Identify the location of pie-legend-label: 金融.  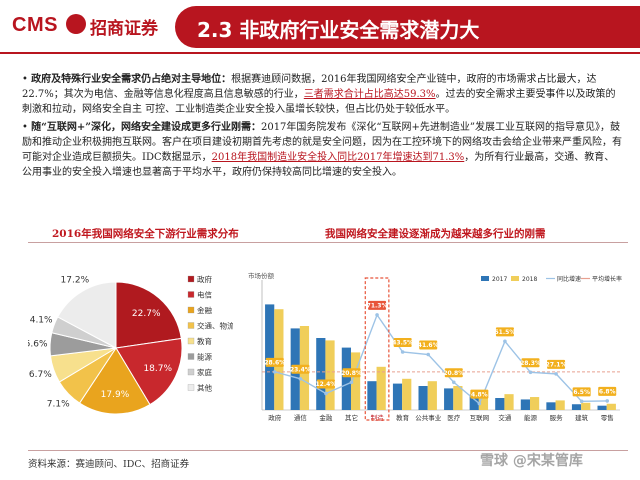
(204, 310).